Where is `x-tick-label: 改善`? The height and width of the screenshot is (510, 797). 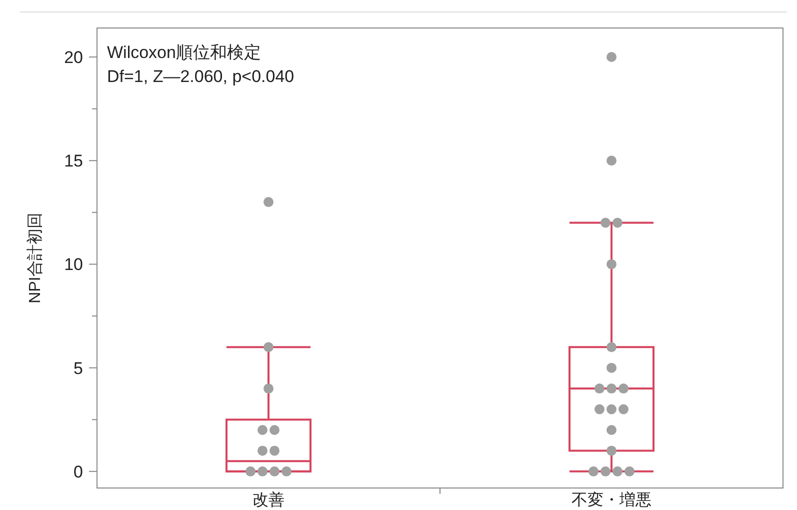
x-tick-label: 改善 is located at coordinates (268, 500).